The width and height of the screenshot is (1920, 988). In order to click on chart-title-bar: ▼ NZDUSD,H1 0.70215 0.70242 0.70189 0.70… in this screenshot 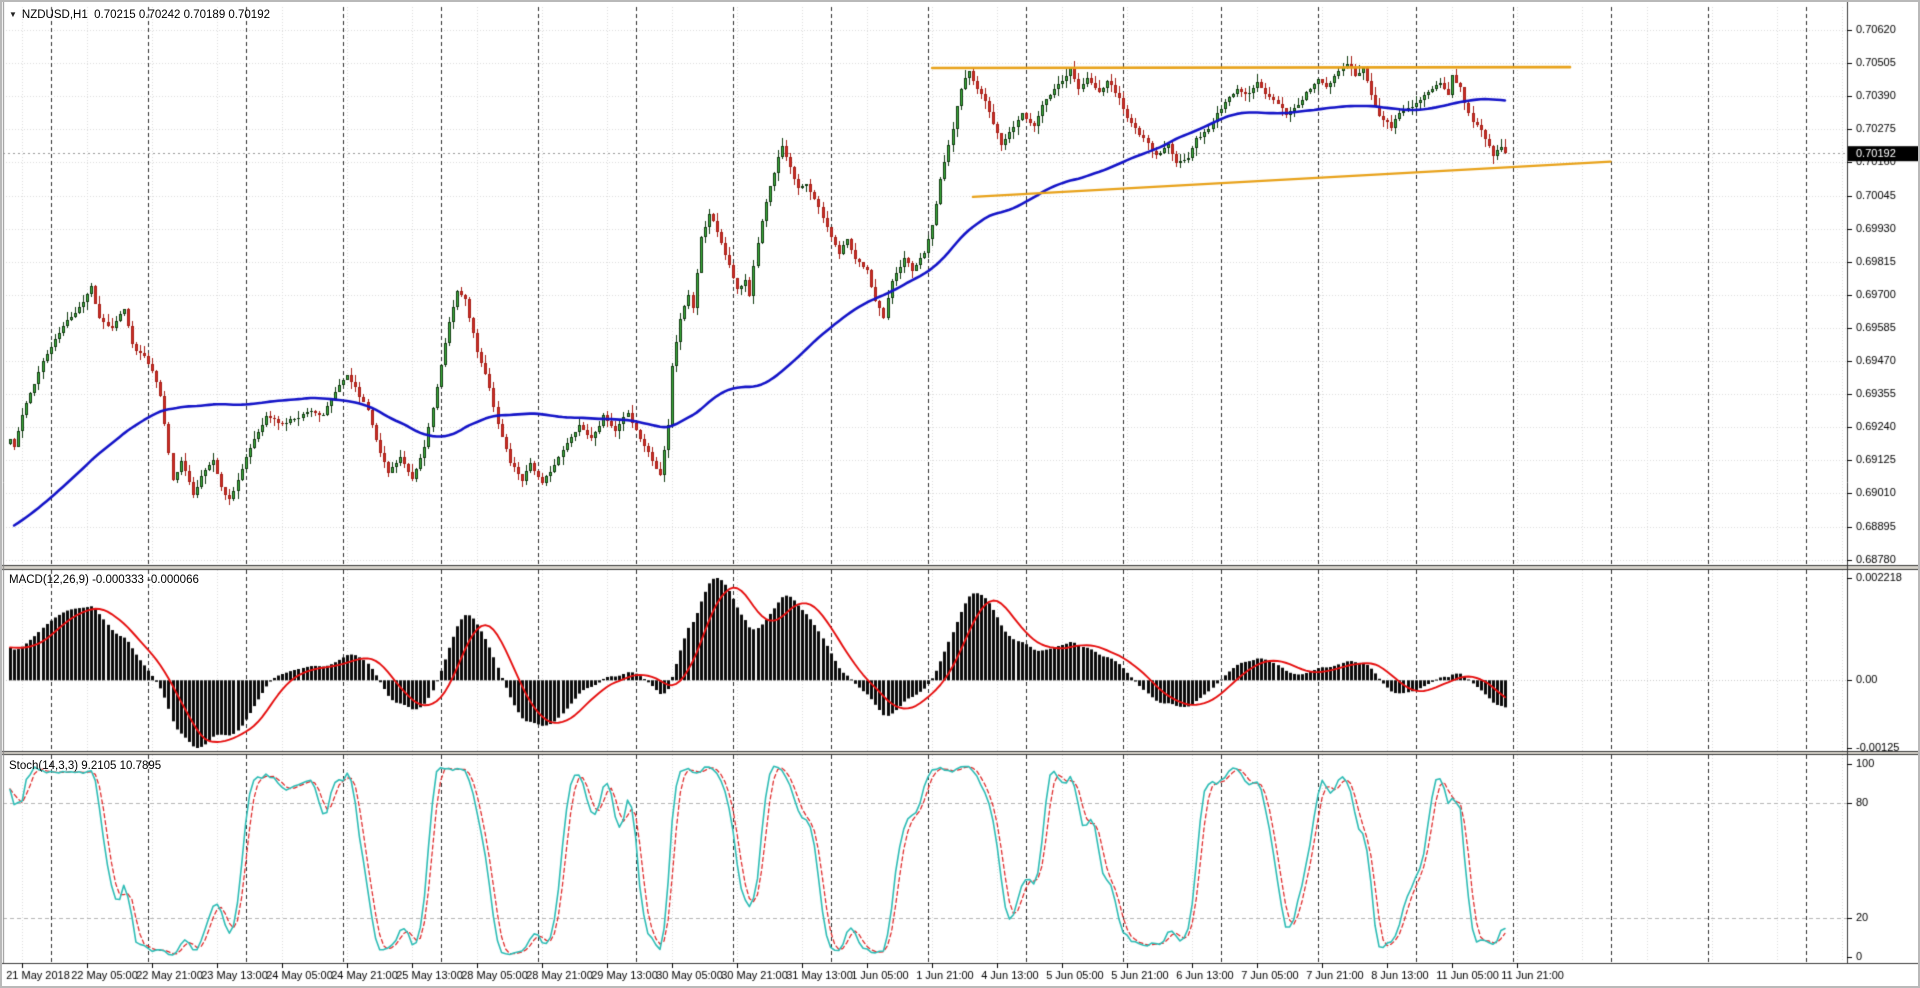, I will do `click(139, 15)`.